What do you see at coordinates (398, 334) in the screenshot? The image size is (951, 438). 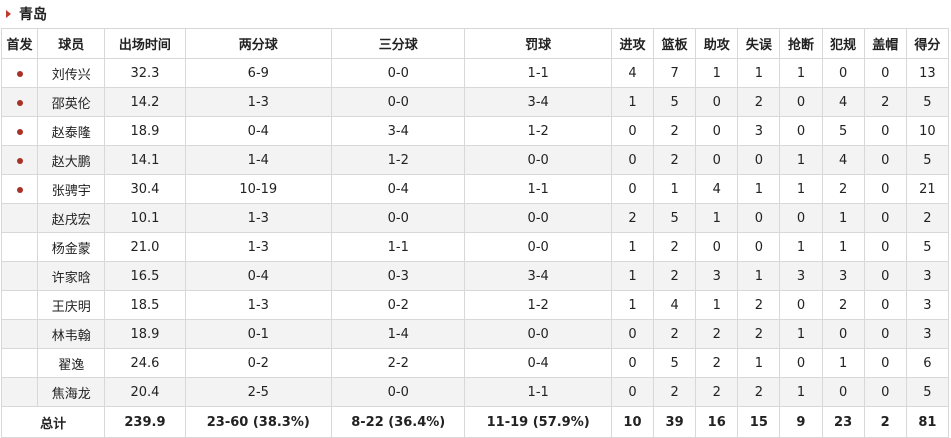 I see `stat-three-pt: 1-4` at bounding box center [398, 334].